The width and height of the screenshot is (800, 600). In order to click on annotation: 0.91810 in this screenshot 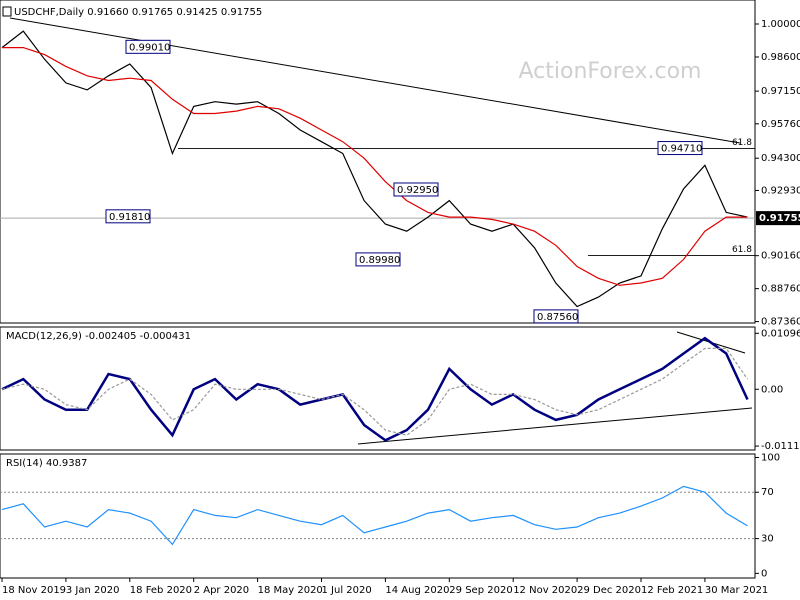, I will do `click(129, 217)`.